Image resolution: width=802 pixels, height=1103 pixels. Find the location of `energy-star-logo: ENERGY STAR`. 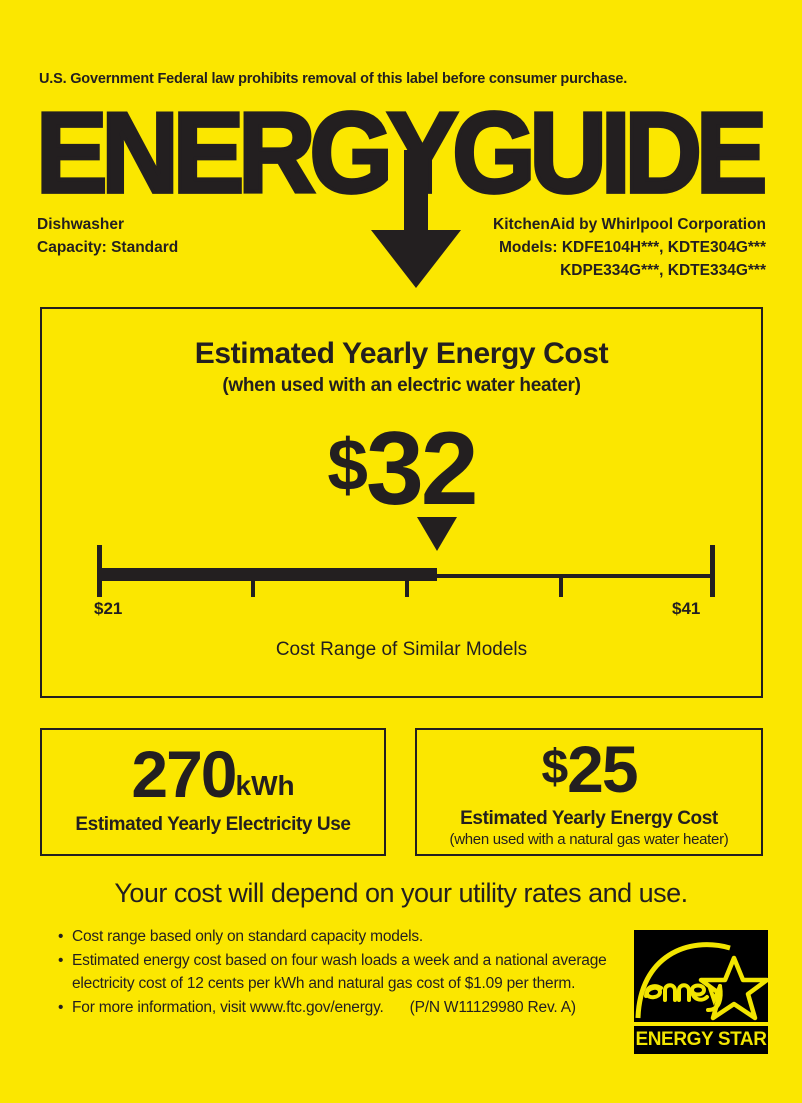

energy-star-logo: ENERGY STAR is located at coordinates (702, 992).